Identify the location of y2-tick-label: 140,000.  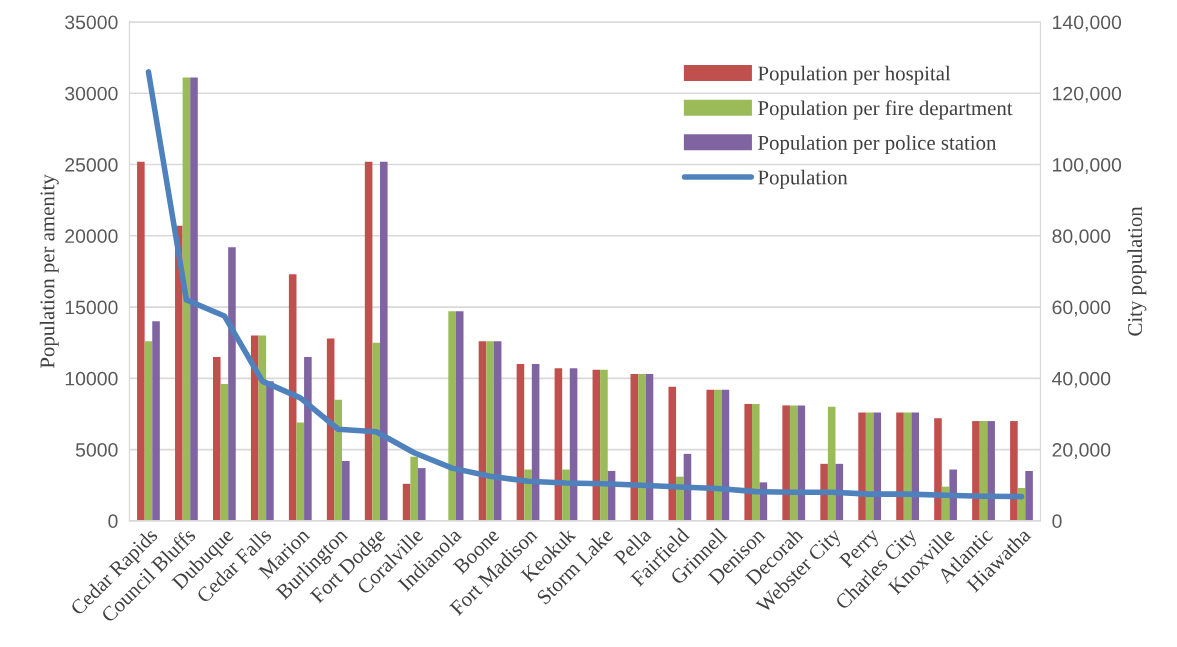
(1087, 23).